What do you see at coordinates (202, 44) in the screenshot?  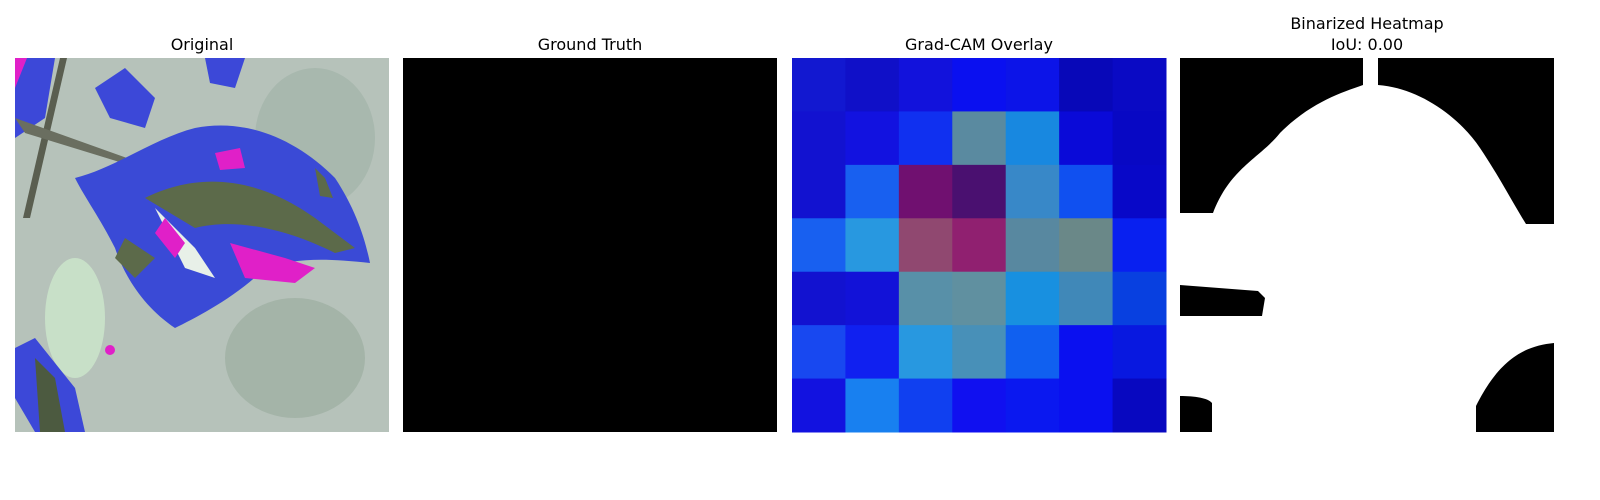 I see `panel-title: Original` at bounding box center [202, 44].